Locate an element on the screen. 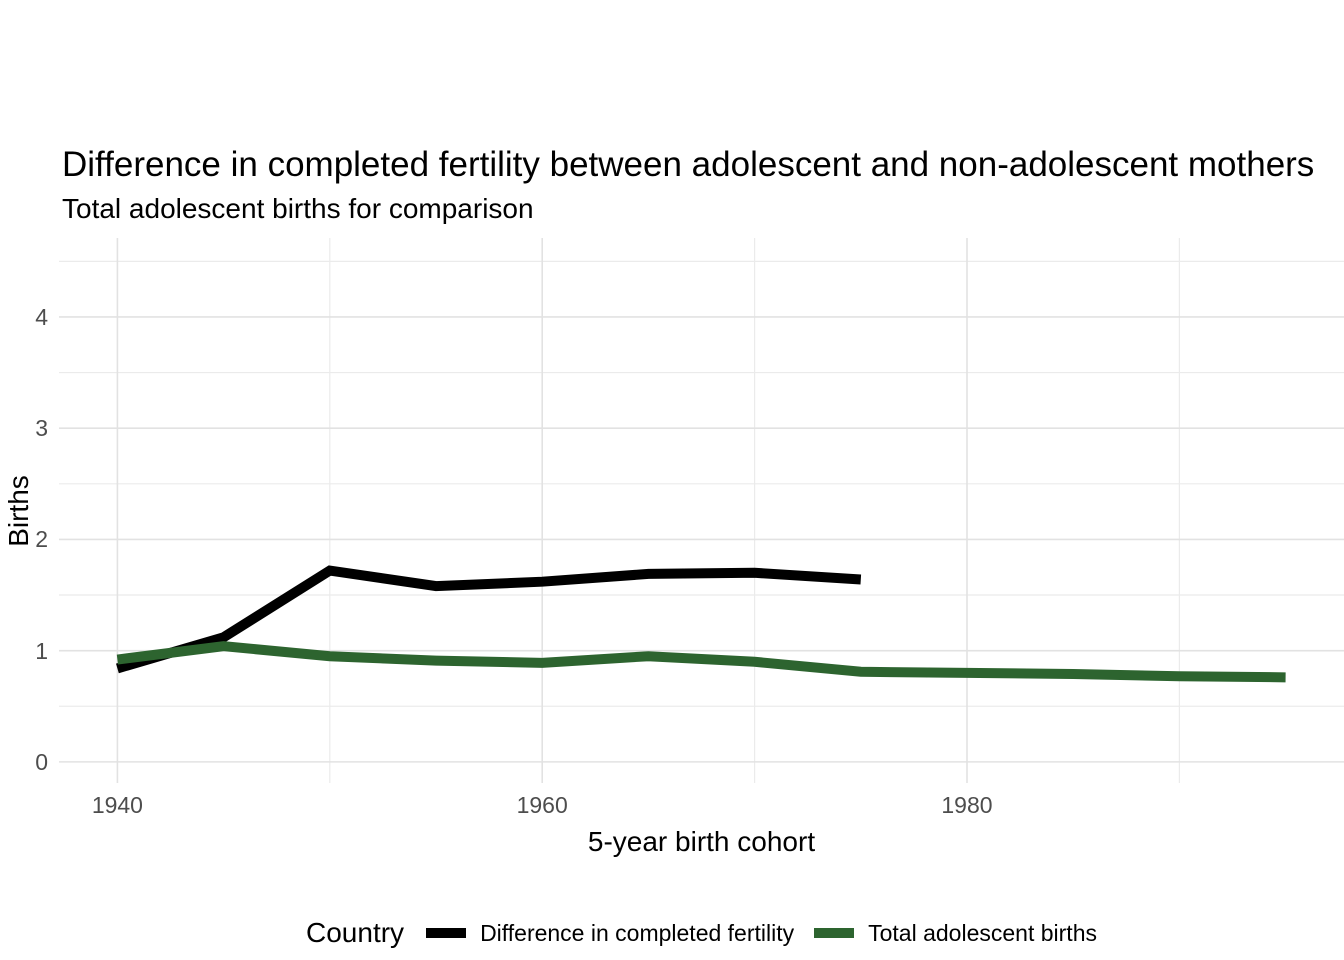  y-axis-title: Births is located at coordinates (18, 511).